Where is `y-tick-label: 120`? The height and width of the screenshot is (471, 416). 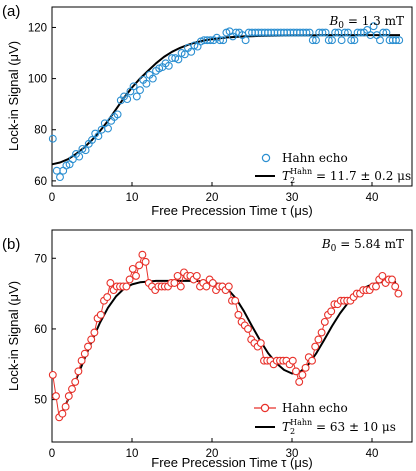
y-tick-label: 120 is located at coordinates (37, 28).